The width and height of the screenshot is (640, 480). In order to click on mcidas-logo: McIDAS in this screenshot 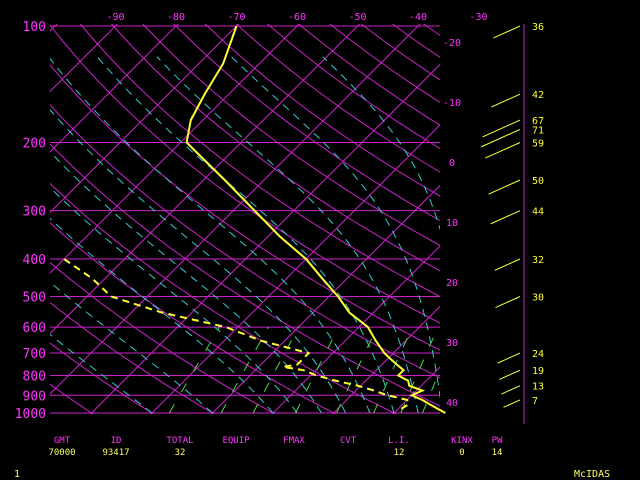, I will do `click(592, 474)`.